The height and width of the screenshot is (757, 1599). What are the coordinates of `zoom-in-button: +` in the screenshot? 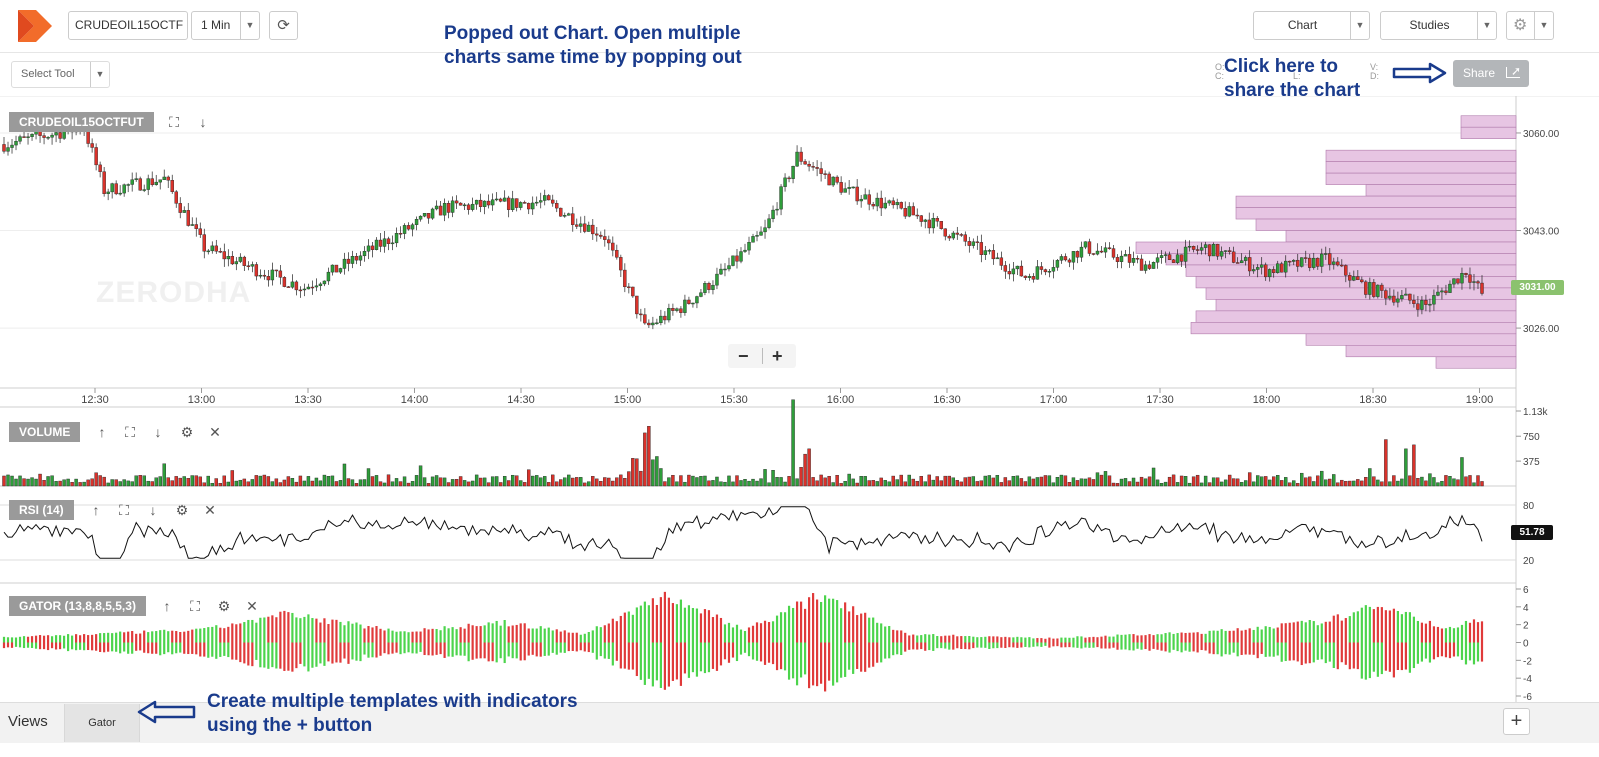 It's located at (777, 356).